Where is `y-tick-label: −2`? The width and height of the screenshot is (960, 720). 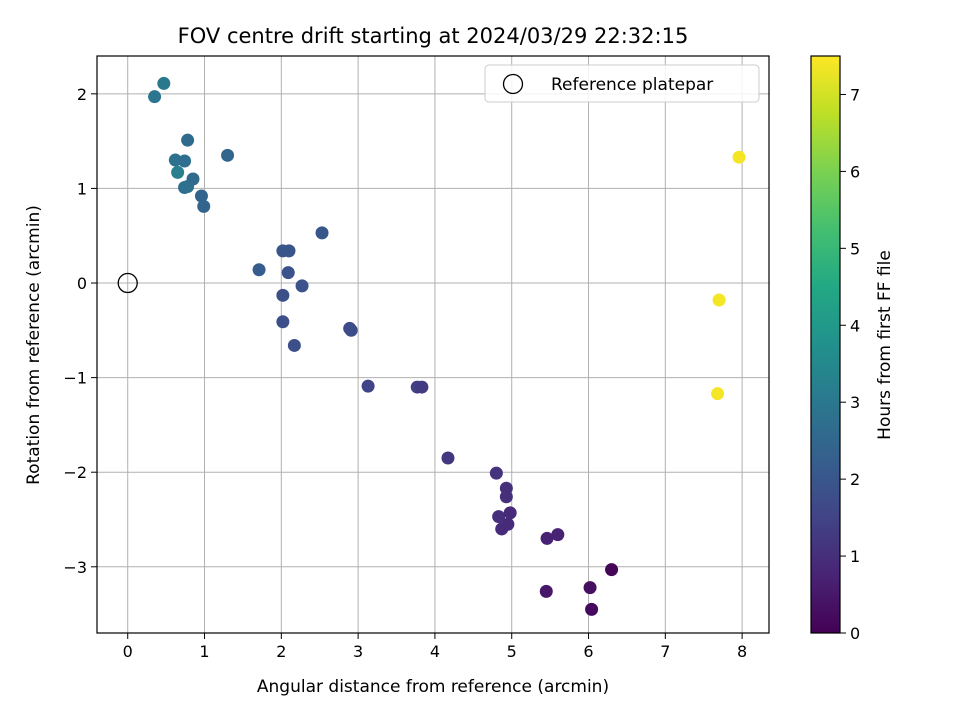
y-tick-label: −2 is located at coordinates (75, 472).